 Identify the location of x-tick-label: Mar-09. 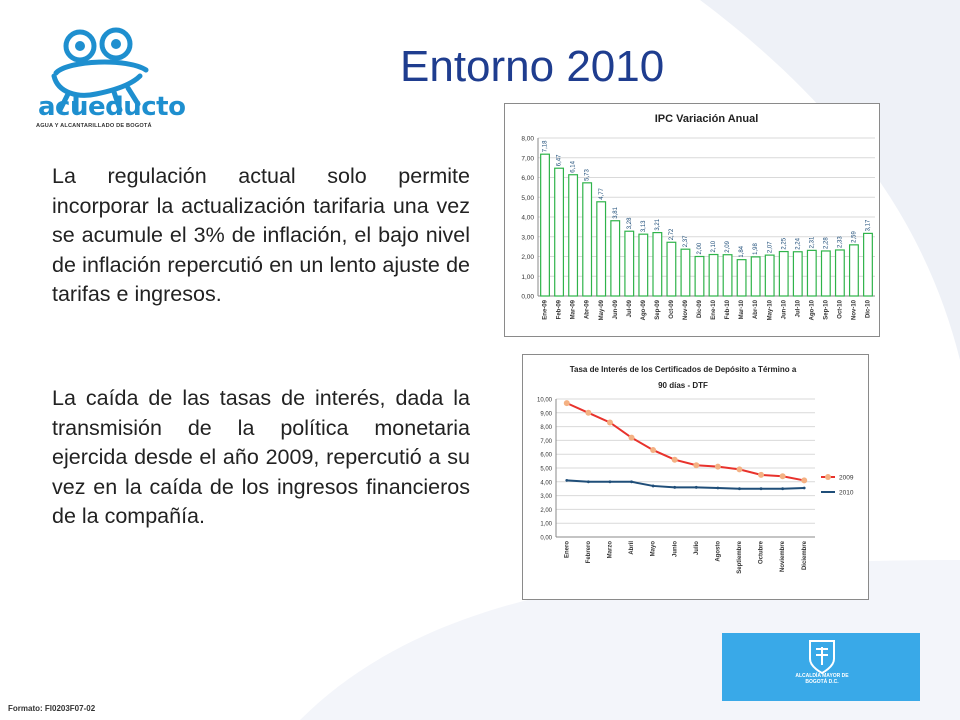
(574, 309).